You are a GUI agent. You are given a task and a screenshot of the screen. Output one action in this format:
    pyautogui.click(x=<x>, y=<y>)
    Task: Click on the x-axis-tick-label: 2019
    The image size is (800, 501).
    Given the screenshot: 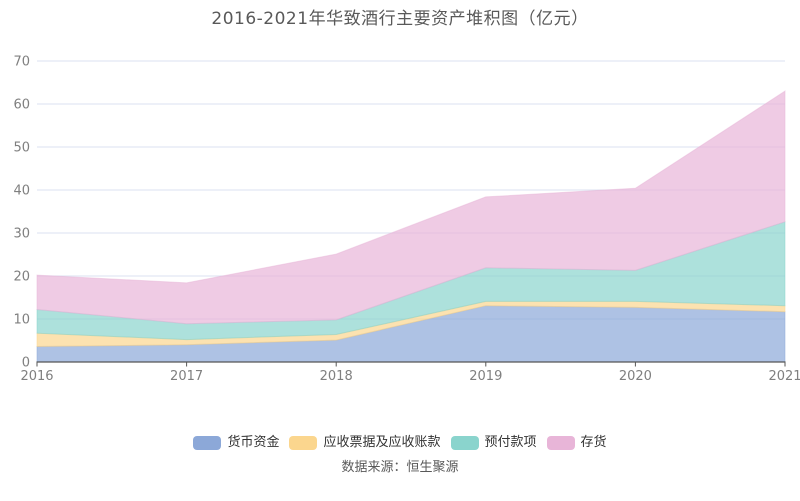 What is the action you would take?
    pyautogui.click(x=485, y=376)
    